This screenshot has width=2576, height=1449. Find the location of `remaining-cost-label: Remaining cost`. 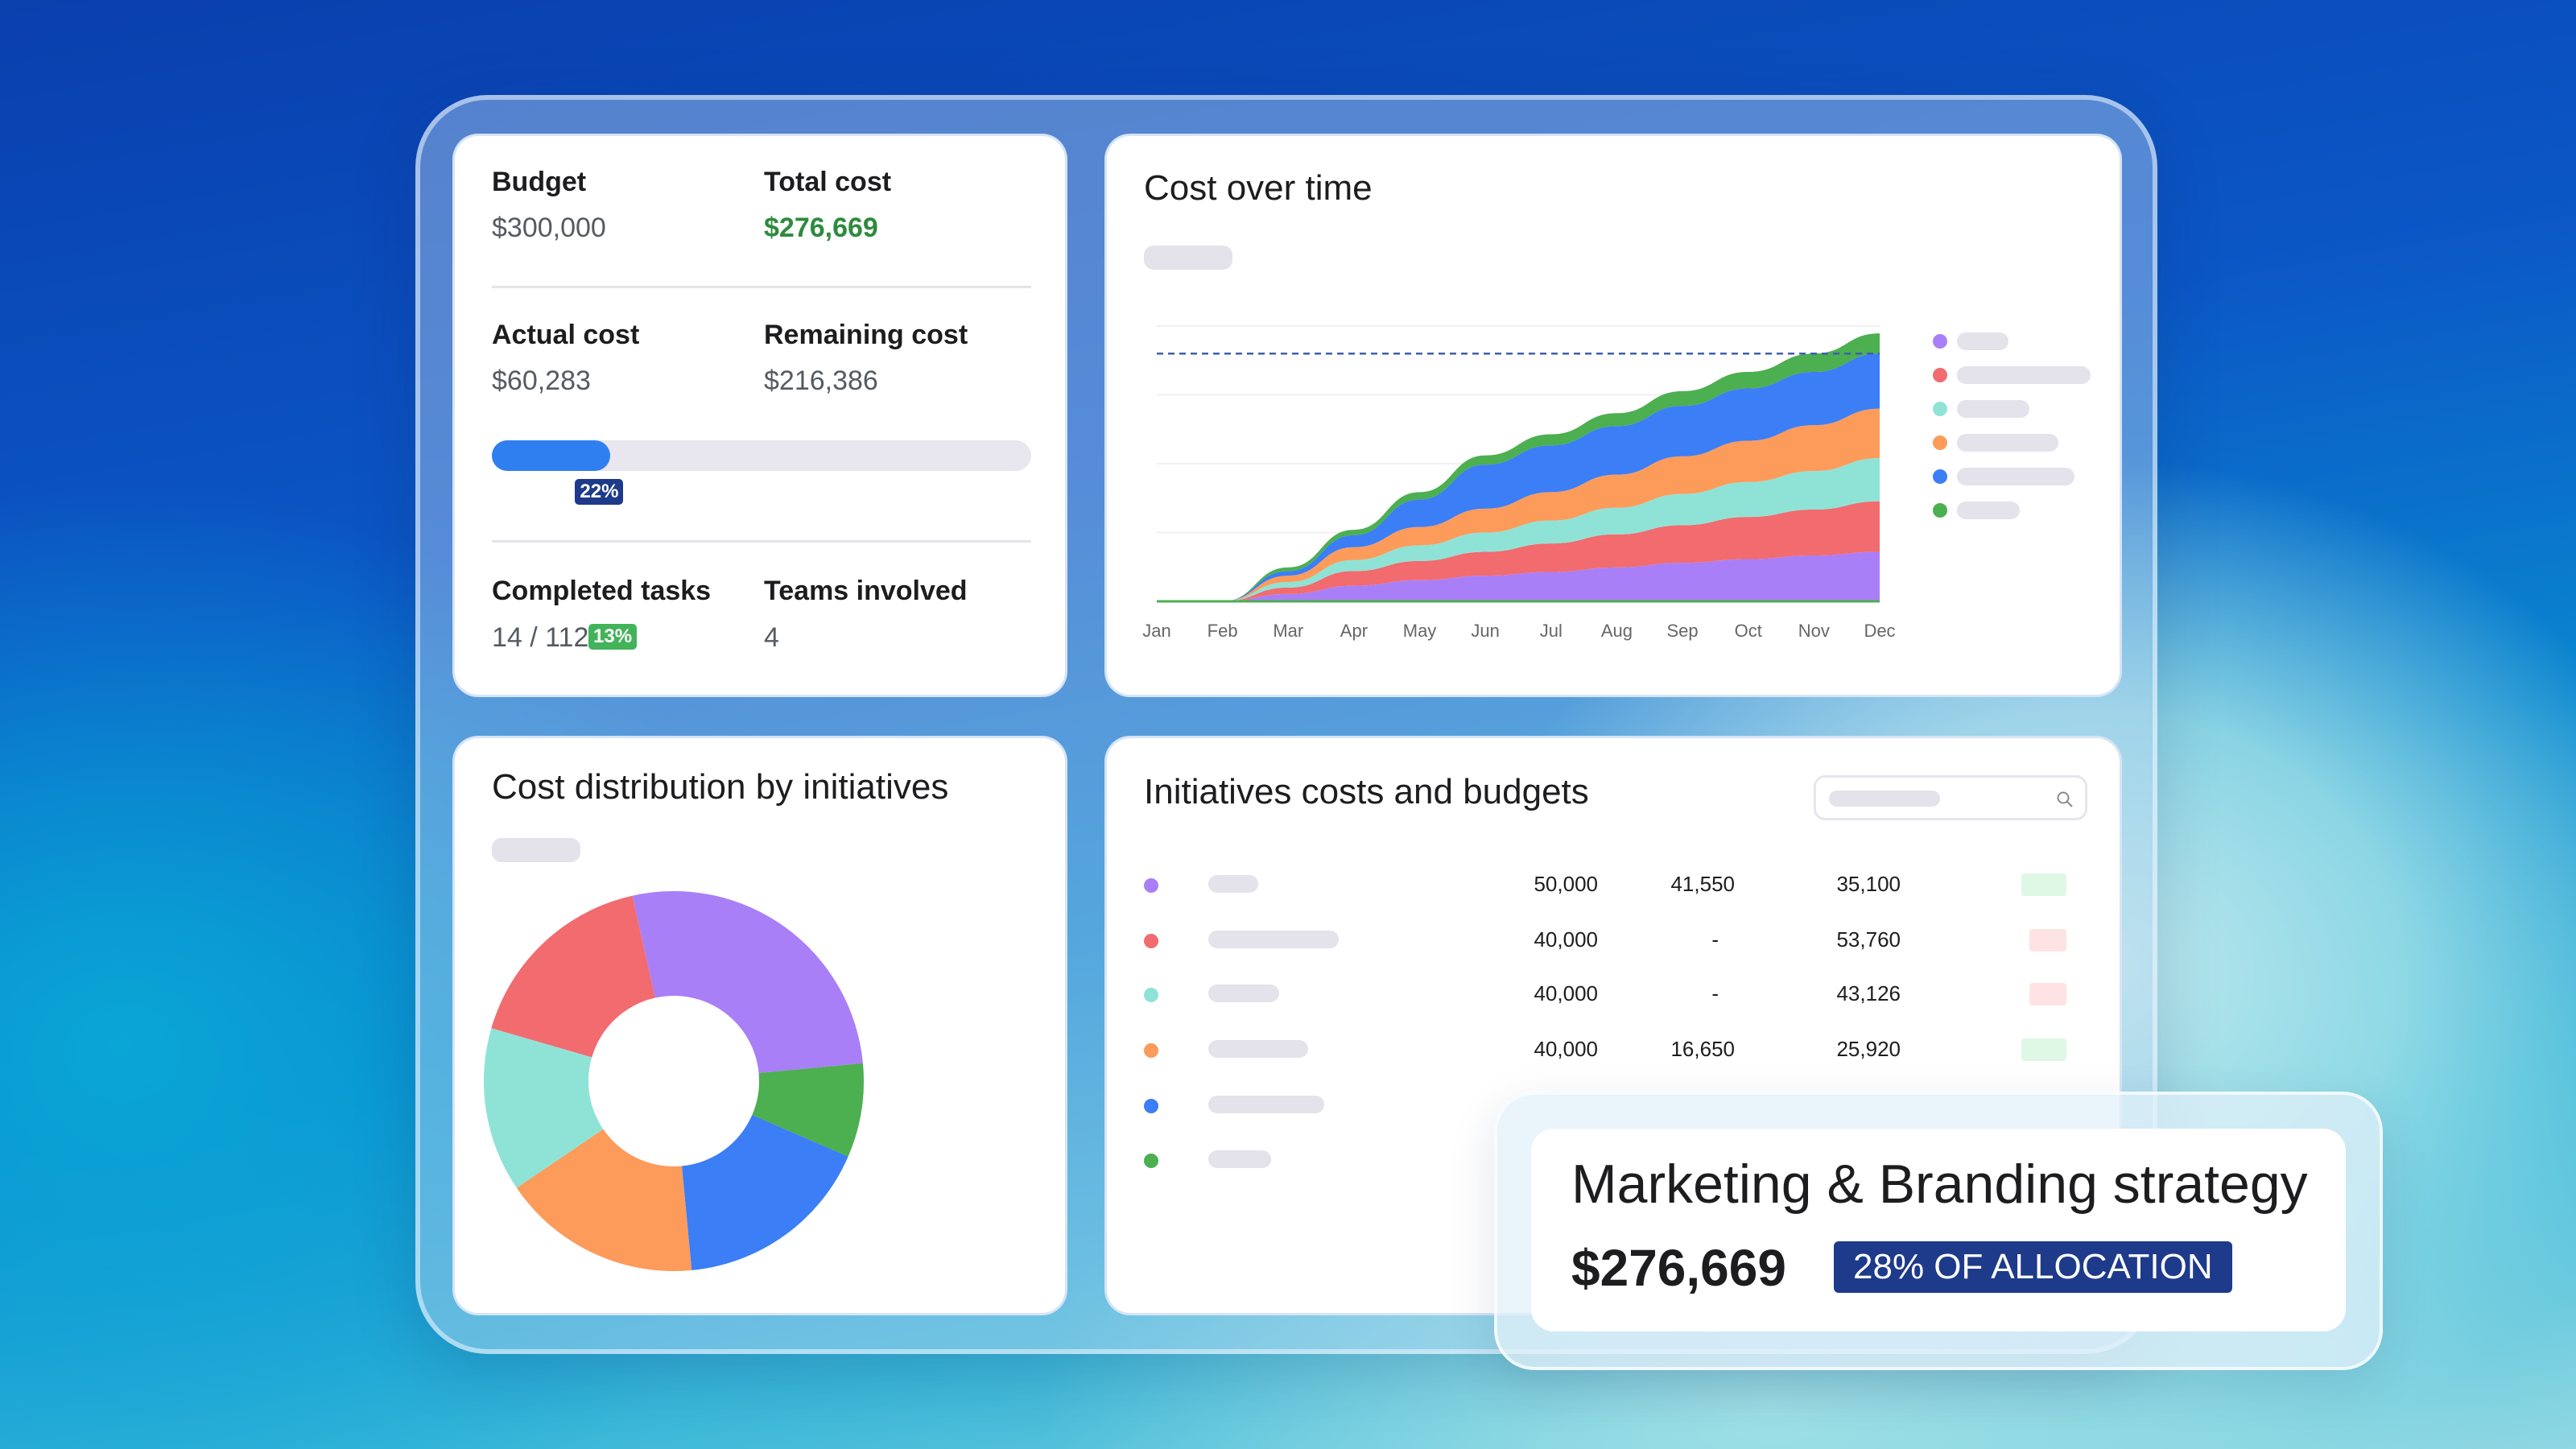

remaining-cost-label: Remaining cost is located at coordinates (866, 335).